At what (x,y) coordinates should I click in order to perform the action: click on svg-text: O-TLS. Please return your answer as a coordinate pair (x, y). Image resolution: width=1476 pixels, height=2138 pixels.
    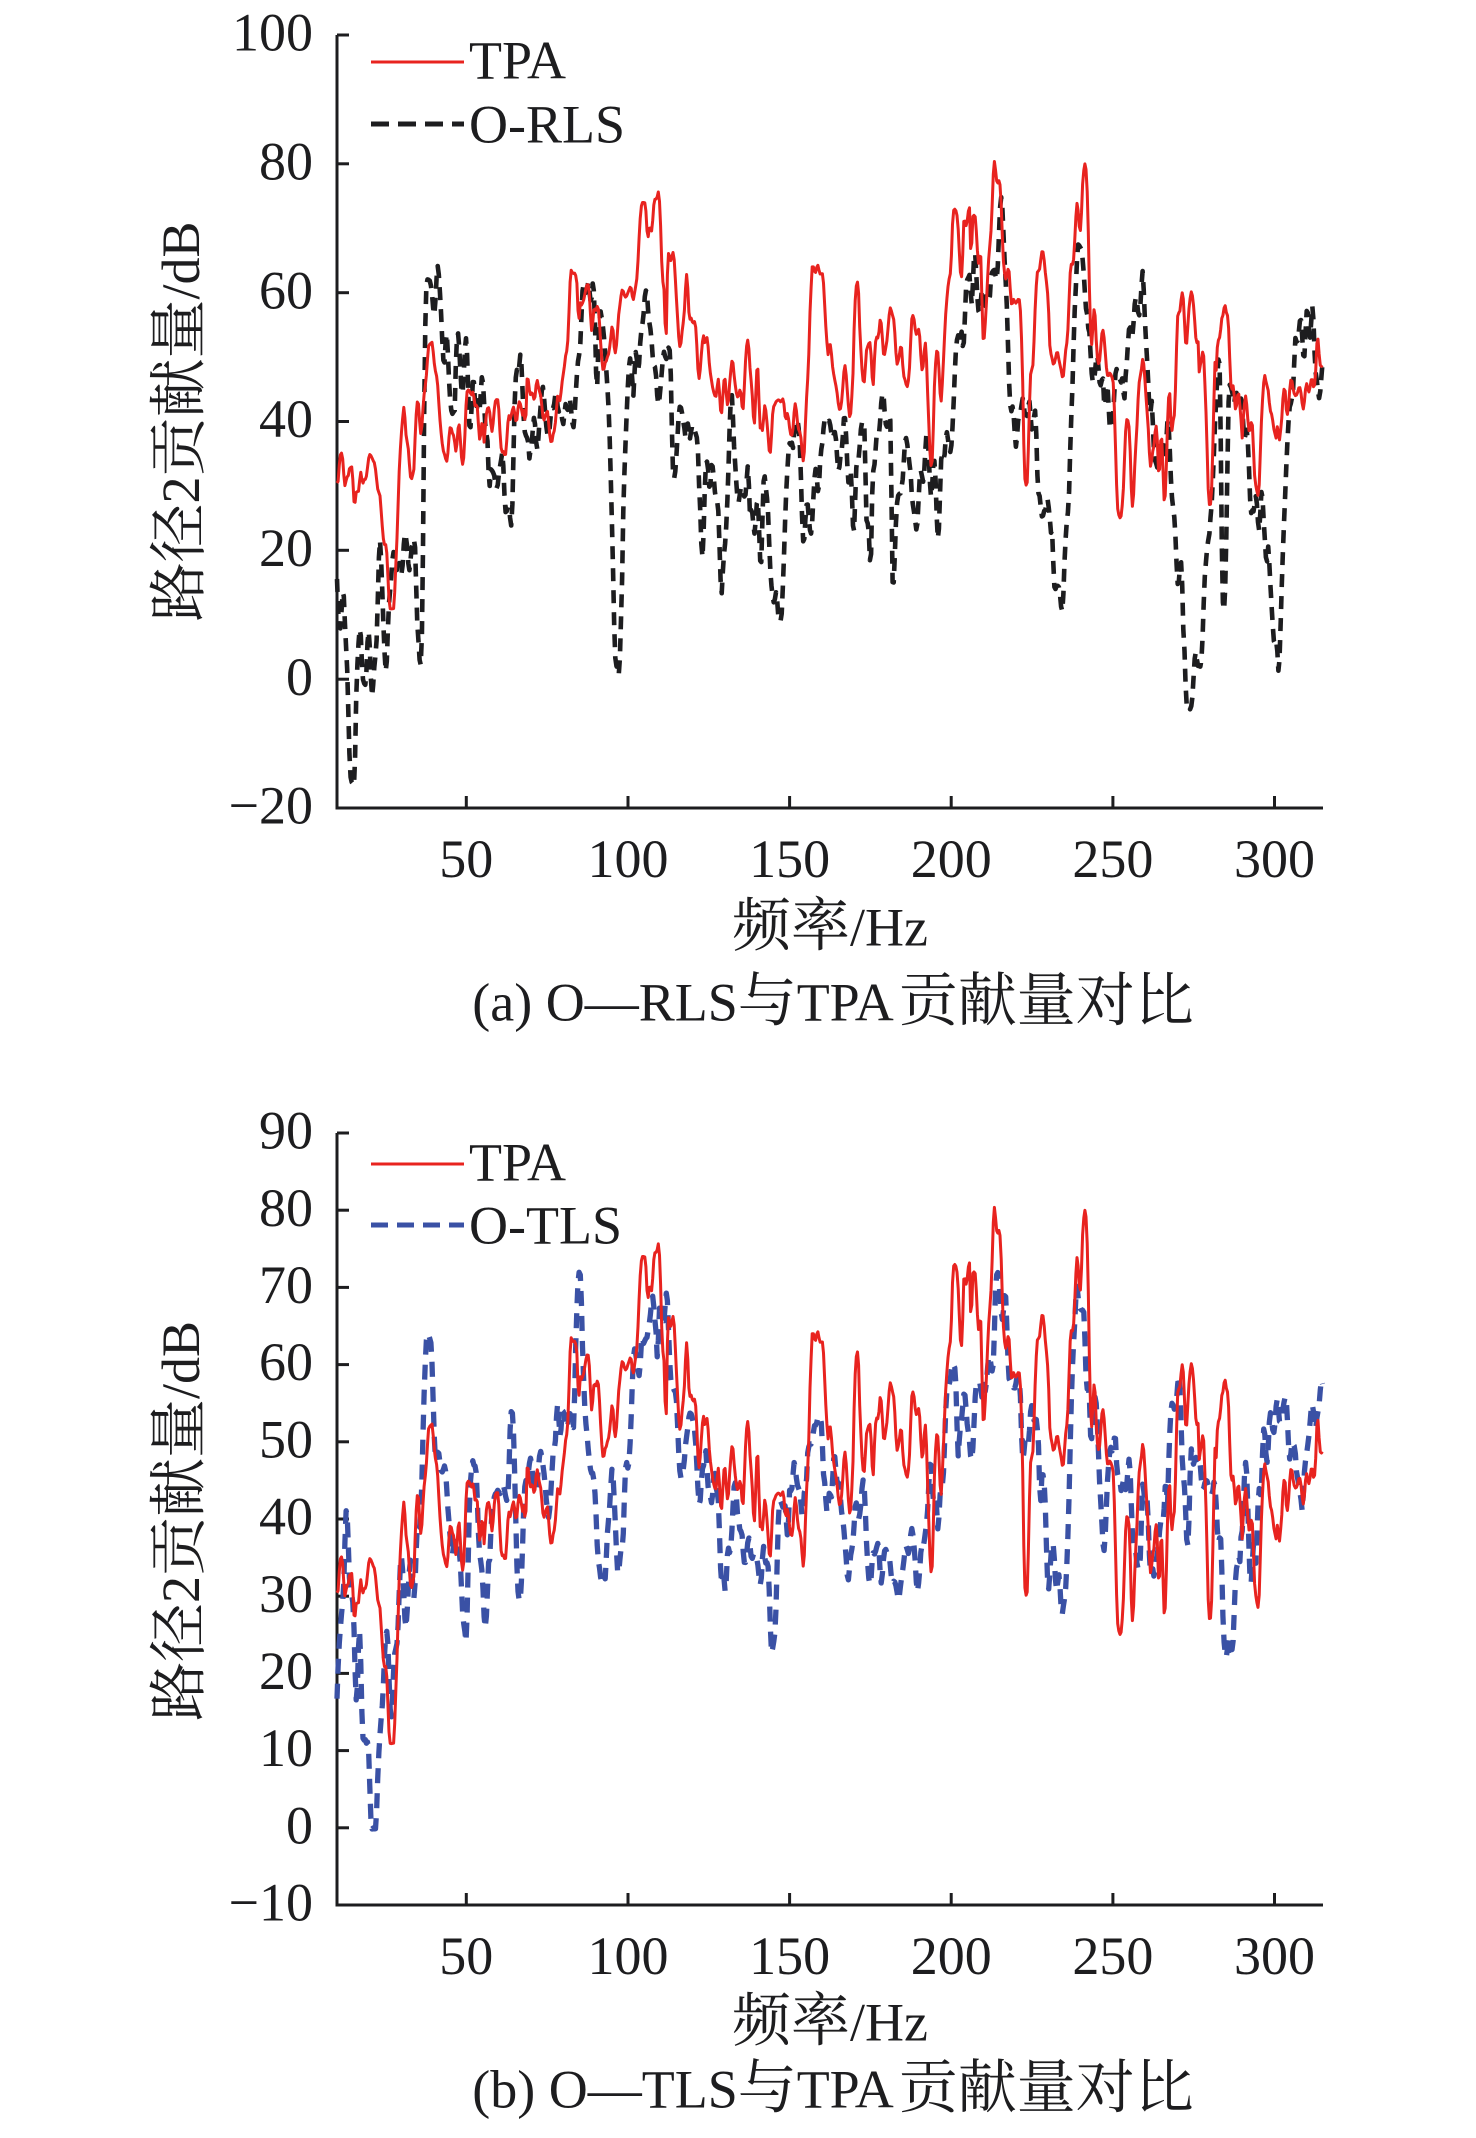
    Looking at the image, I should click on (545, 1226).